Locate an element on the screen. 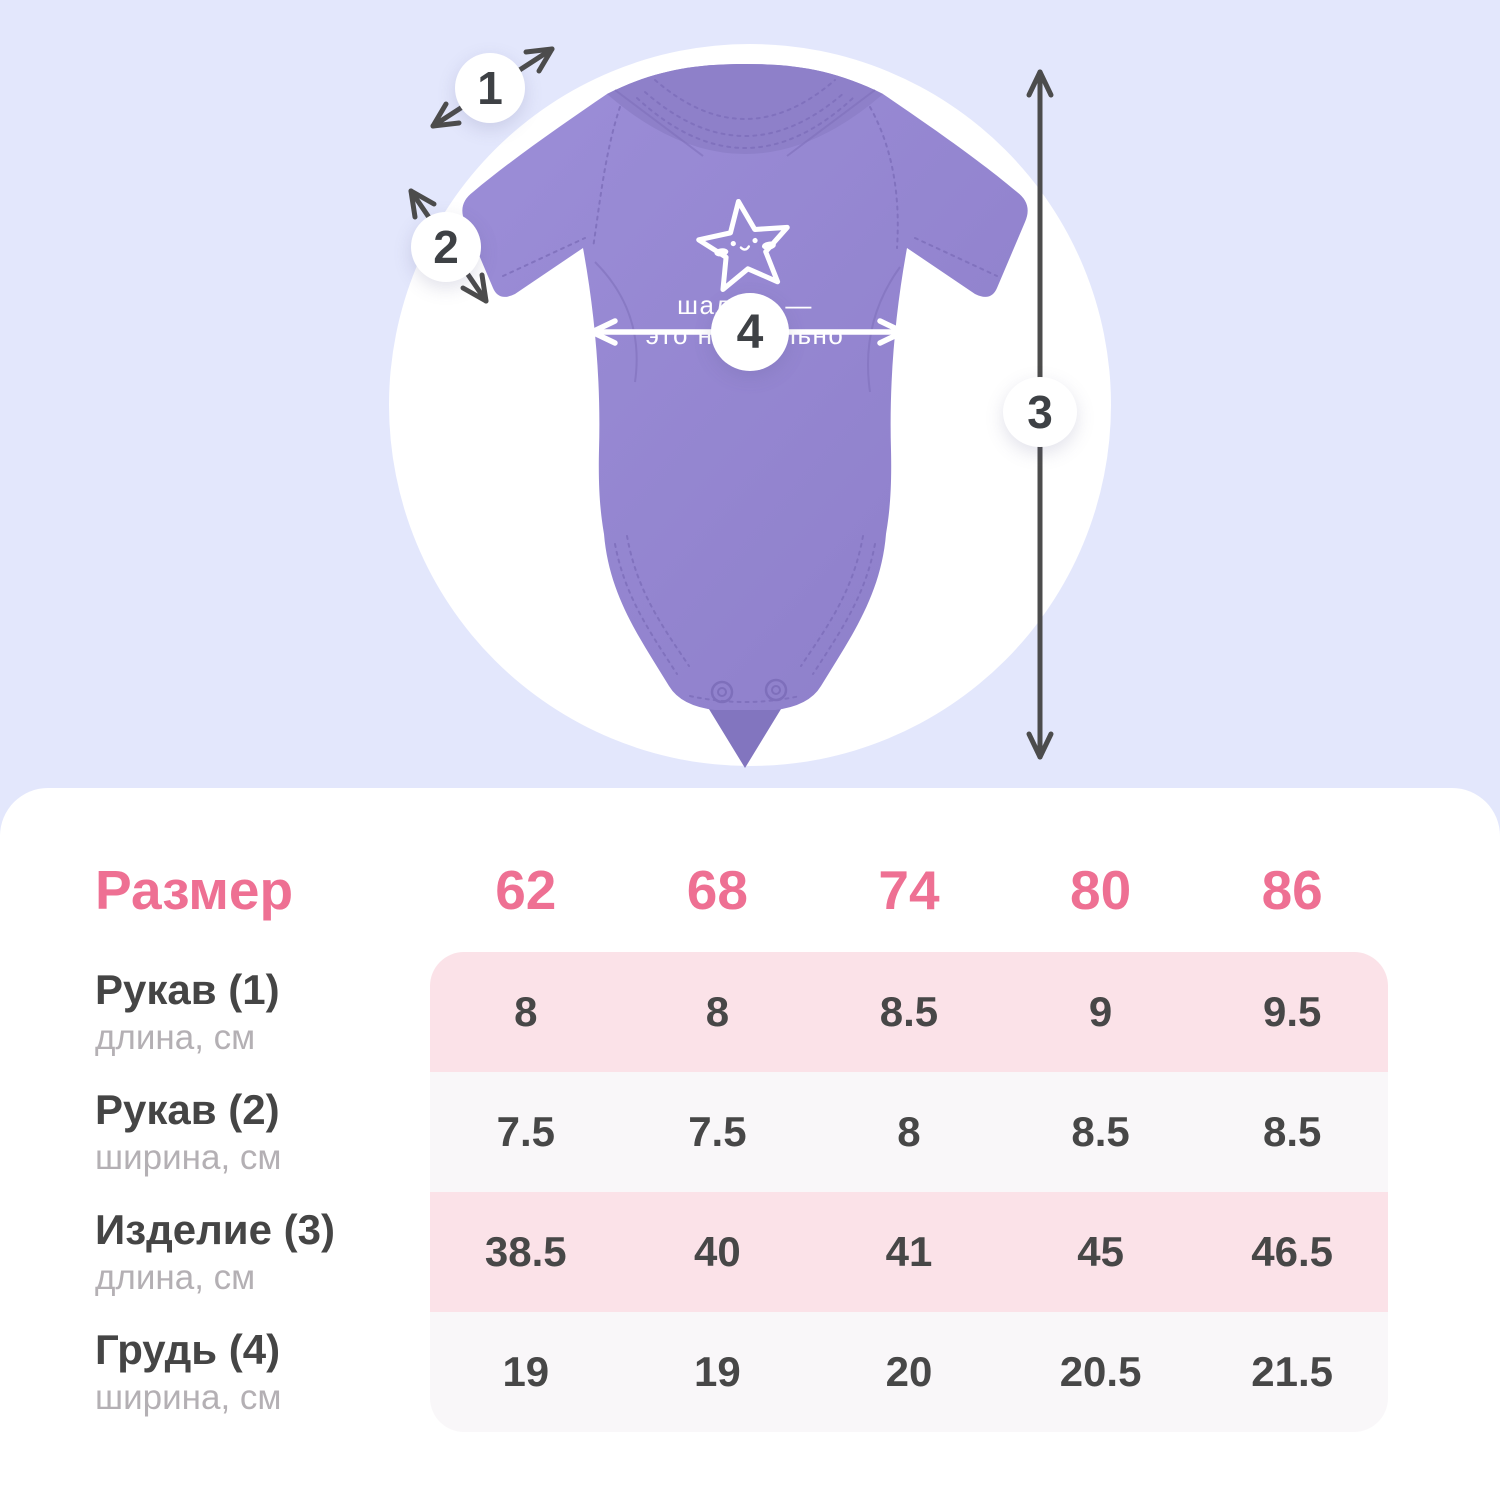  table-row-sleeve-length: Рукав (1) длина, см 8 8 8.5 9 9.5 is located at coordinates (741, 1012).